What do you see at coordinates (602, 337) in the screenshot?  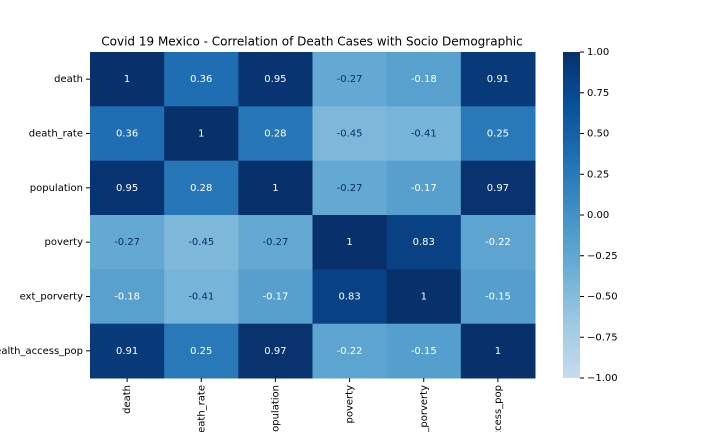 I see `colorbar-tick-label: −0.75` at bounding box center [602, 337].